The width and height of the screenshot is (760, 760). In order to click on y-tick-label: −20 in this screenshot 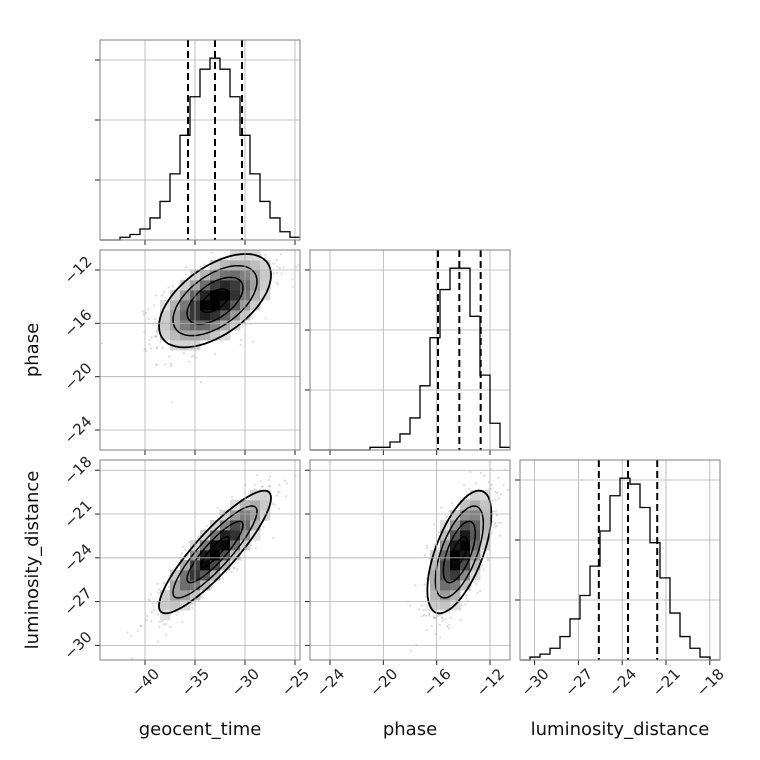, I will do `click(77, 376)`.